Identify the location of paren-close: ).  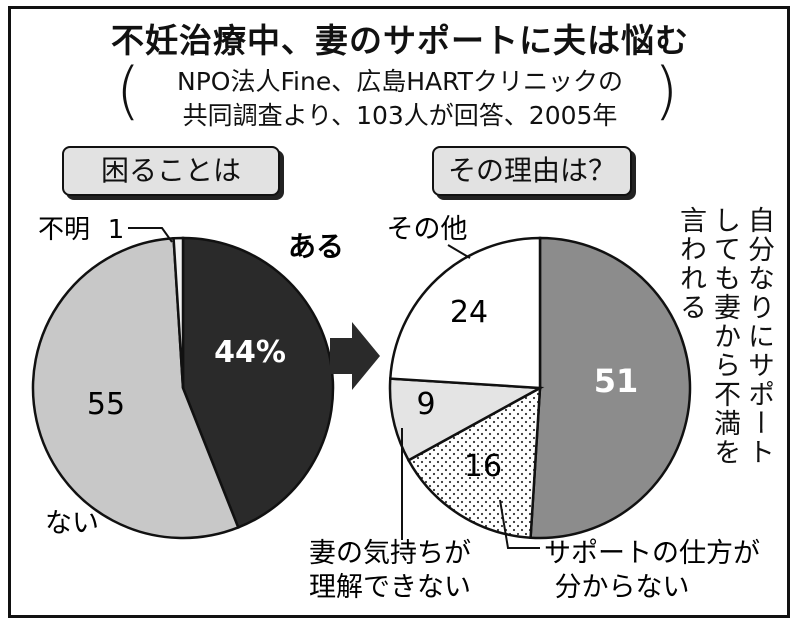
(666, 90).